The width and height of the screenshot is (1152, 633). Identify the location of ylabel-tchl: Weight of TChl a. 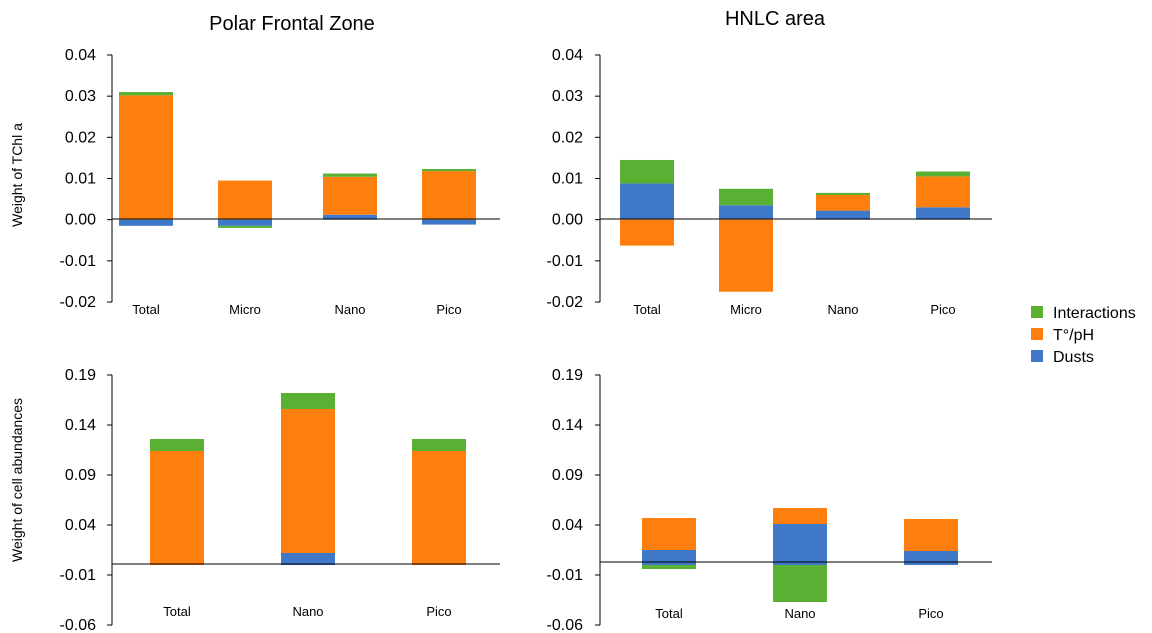
(17, 175).